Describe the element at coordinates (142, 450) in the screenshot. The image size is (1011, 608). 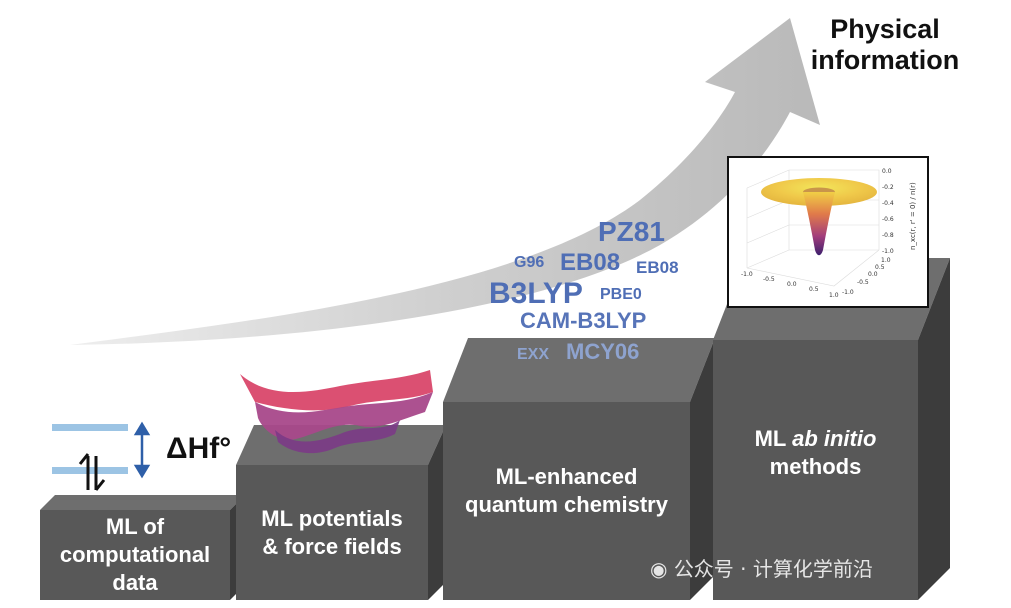
I see `double-arrow-icon` at that location.